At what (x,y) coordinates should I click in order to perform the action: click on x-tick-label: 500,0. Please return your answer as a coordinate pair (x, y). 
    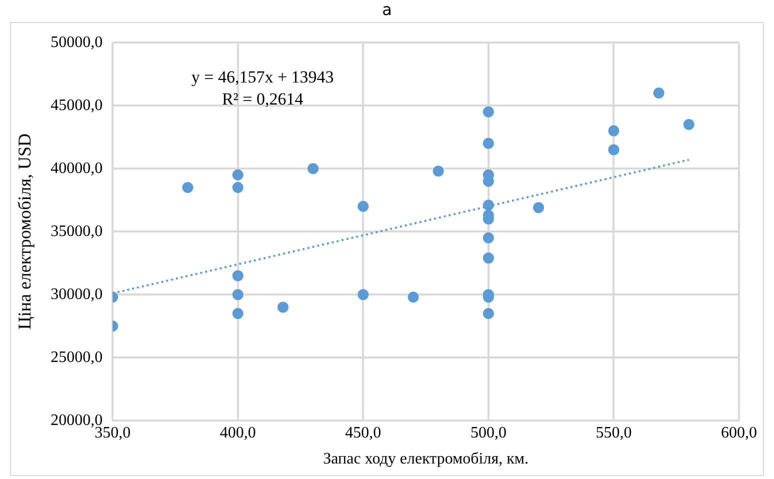
    Looking at the image, I should click on (488, 433).